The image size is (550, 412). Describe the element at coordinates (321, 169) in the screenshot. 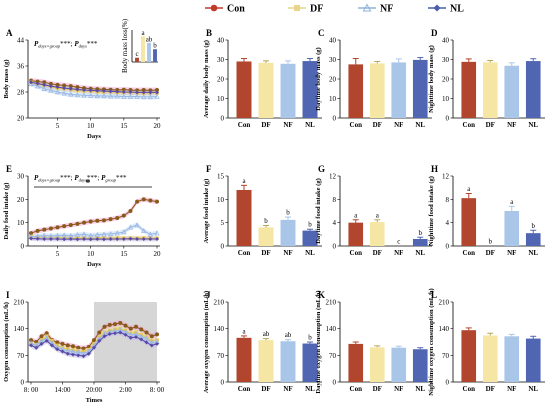

I see `panel-label-G: G` at that location.